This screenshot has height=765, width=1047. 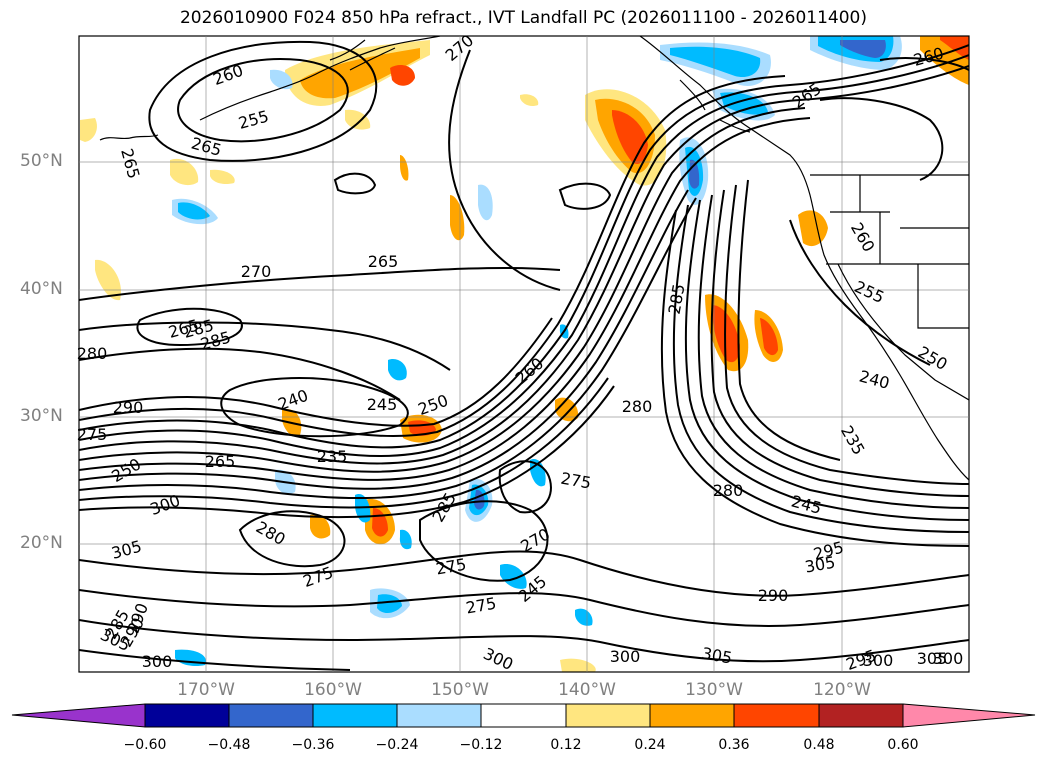 I want to click on longitude-label: 140°W, so click(x=587, y=690).